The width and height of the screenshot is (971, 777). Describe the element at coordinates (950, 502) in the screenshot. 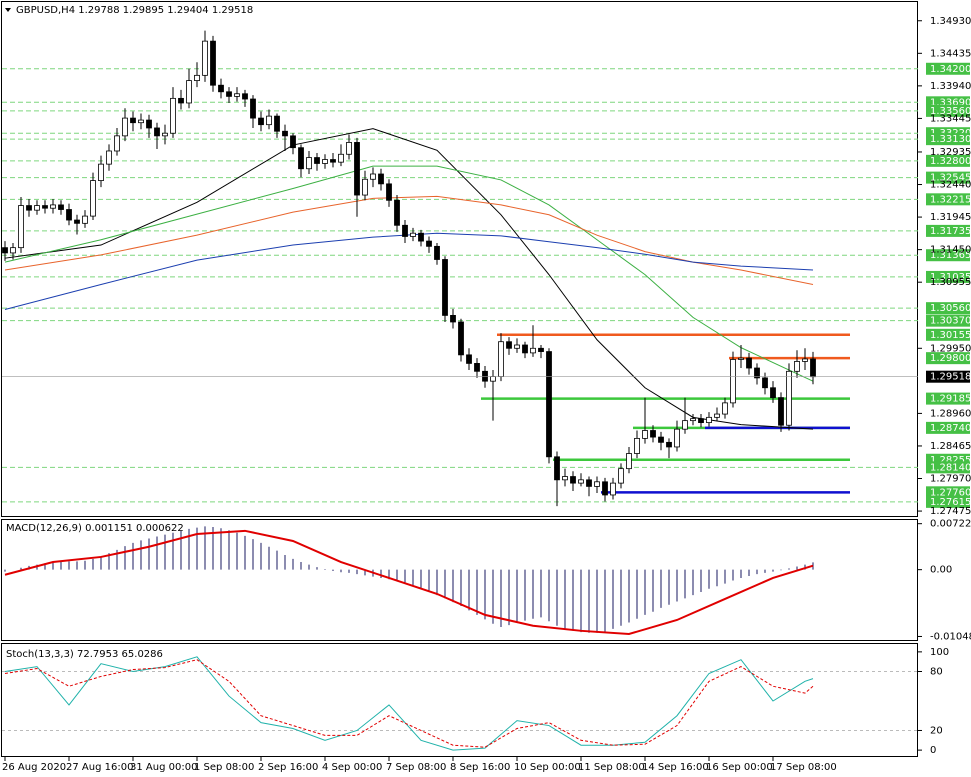

I see `level-label: 1.27615` at that location.